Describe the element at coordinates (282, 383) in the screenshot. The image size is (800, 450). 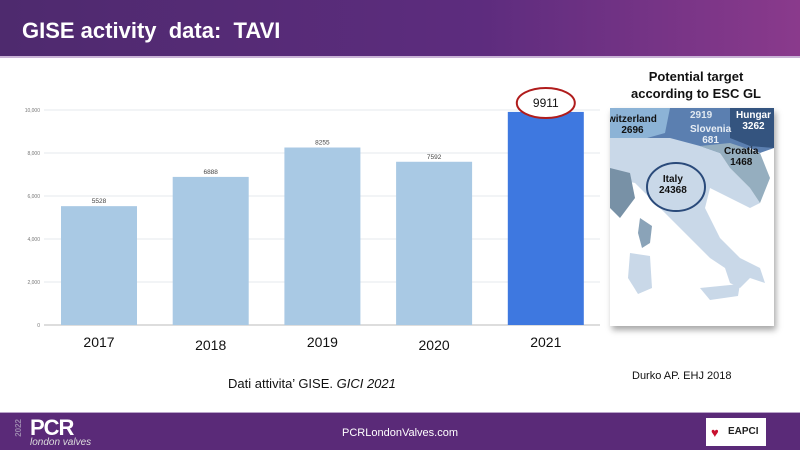
I see `source-text: Dati attivita’ GISE.` at that location.